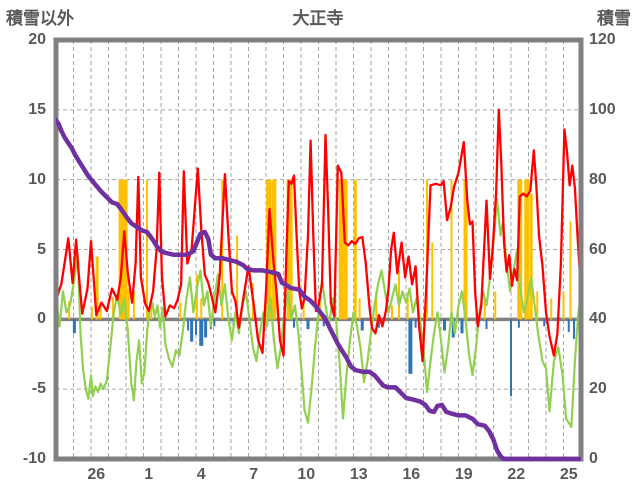 Image resolution: width=636 pixels, height=501 pixels. Describe the element at coordinates (149, 474) in the screenshot. I see `x-axis-tick-label: 1` at that location.